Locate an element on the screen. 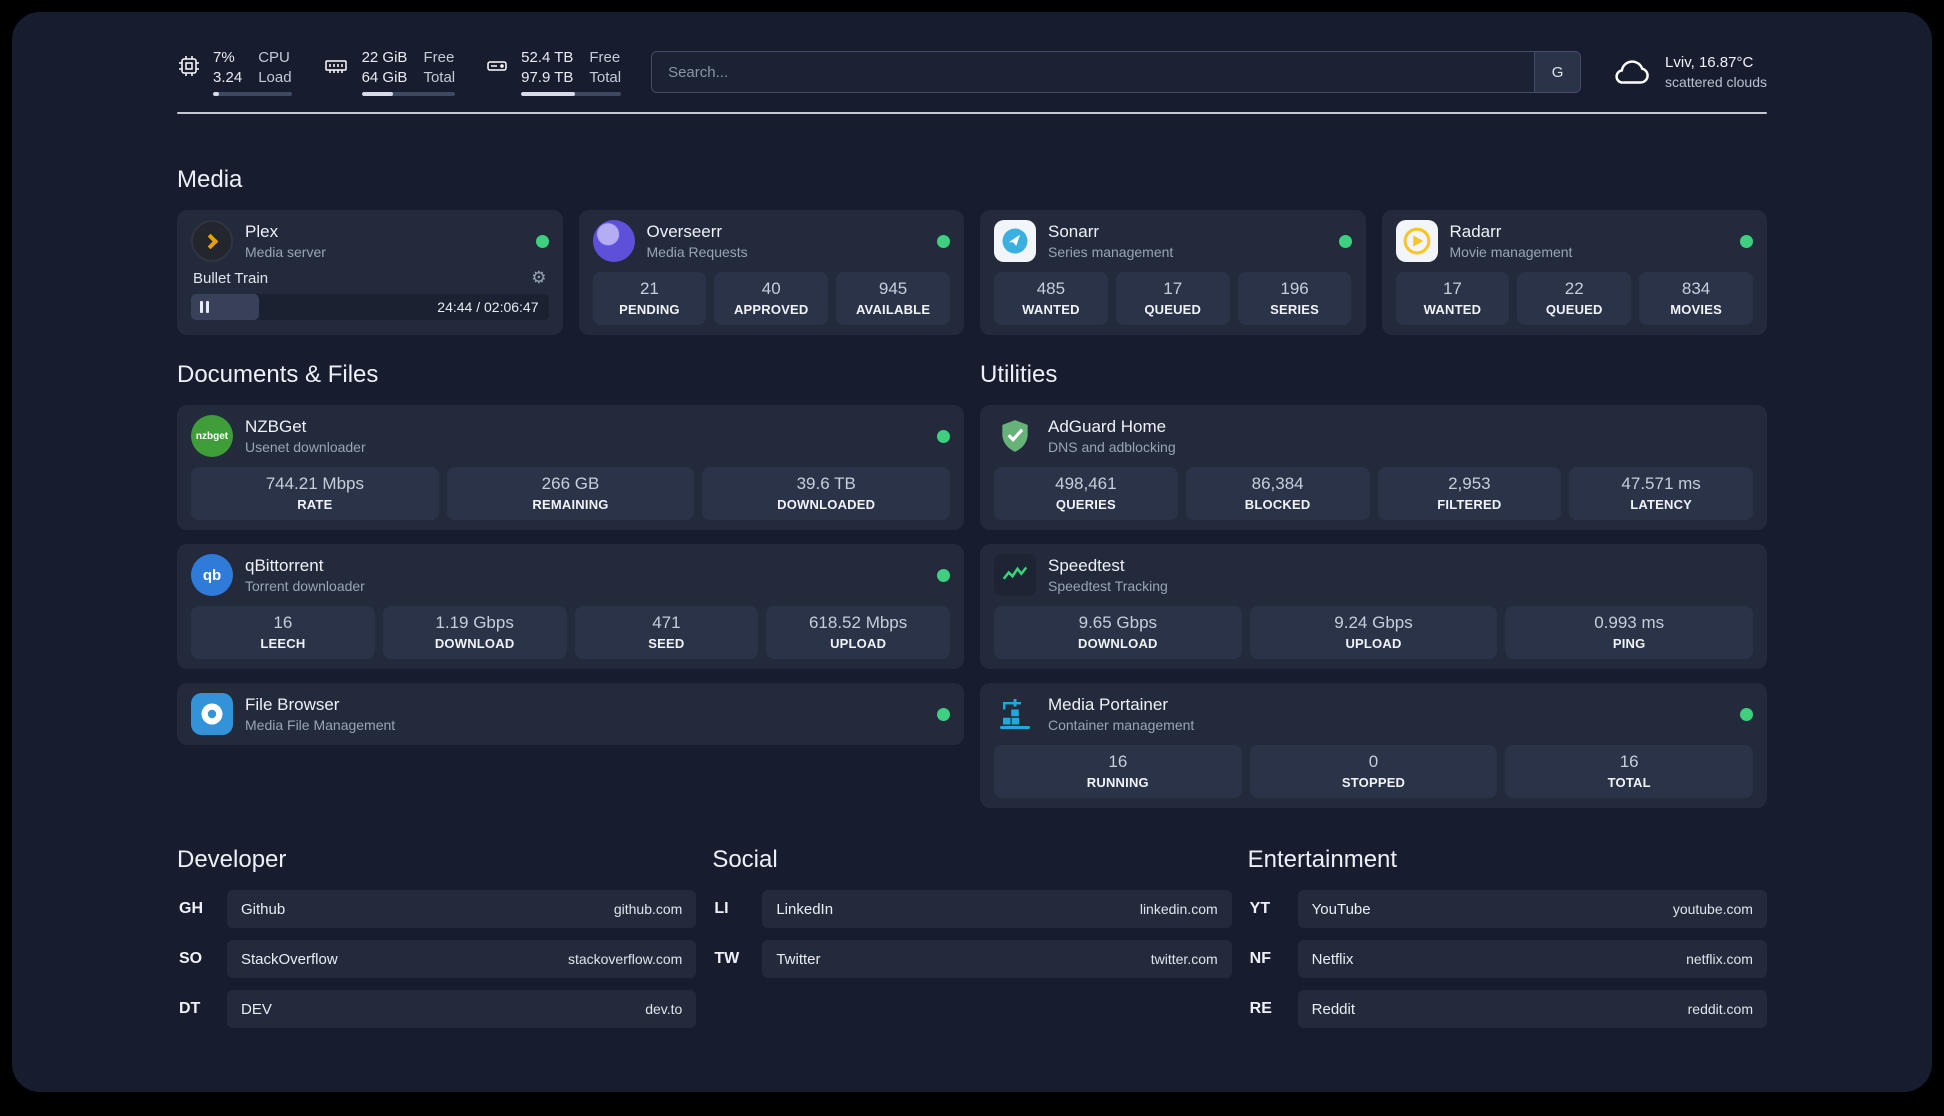 This screenshot has height=1116, width=1944. netflix-link: Netflix netflix.com is located at coordinates (1532, 959).